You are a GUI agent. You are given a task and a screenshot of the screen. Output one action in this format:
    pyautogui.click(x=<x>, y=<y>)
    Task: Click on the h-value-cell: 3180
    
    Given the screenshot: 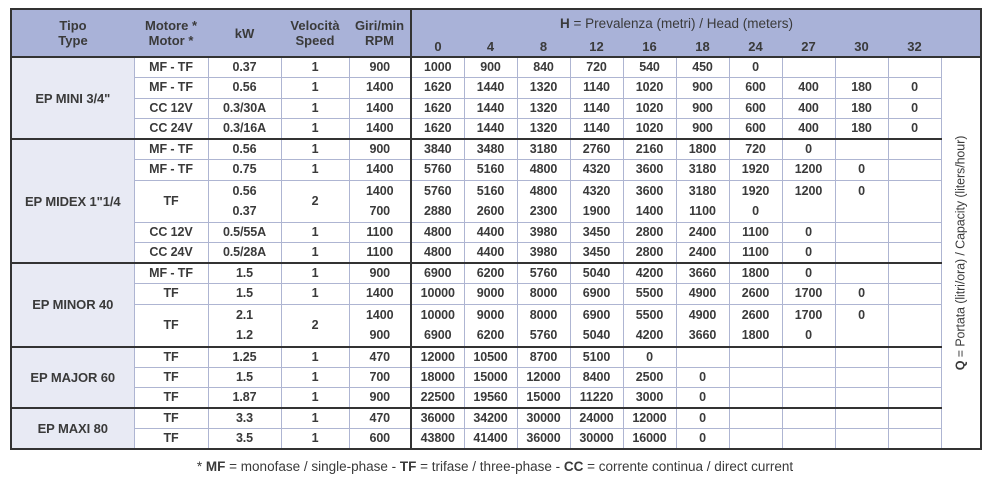 What is the action you would take?
    pyautogui.click(x=543, y=149)
    